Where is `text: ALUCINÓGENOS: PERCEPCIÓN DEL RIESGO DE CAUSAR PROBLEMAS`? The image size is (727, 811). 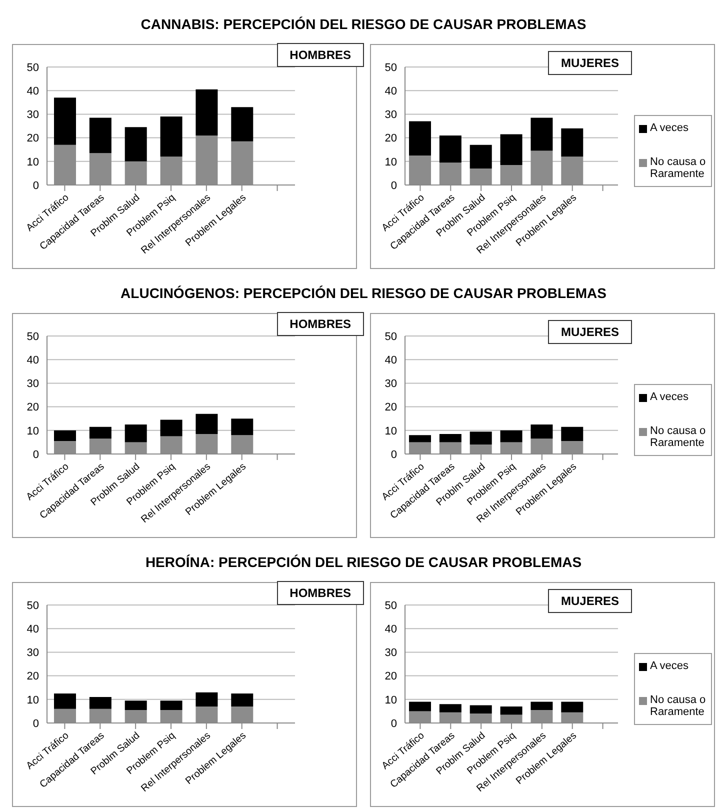
text: ALUCINÓGENOS: PERCEPCIÓN DEL RIESGO DE CAUSAR PROBLEMAS is located at coordinates (364, 293).